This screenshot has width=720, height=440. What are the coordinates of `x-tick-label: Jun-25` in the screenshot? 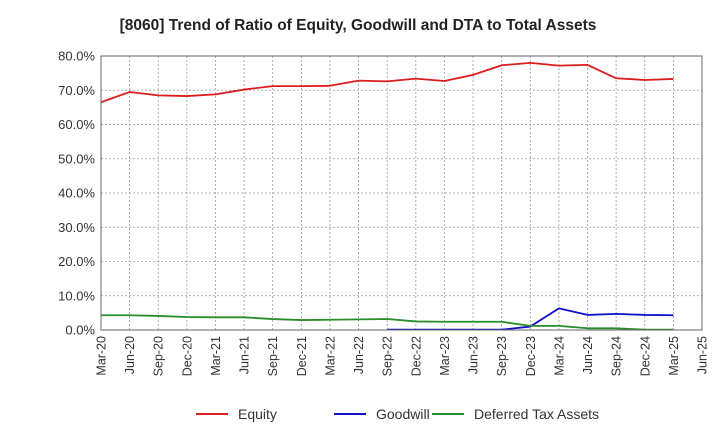 It's located at (703, 355).